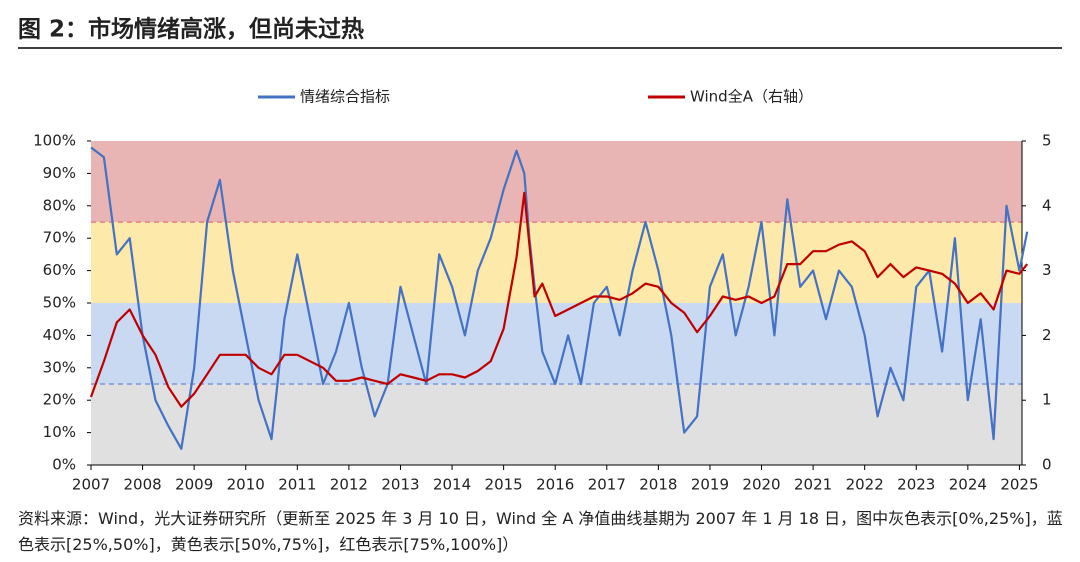 This screenshot has height=562, width=1080. What do you see at coordinates (1047, 400) in the screenshot?
I see `y2-tick-label: 1` at bounding box center [1047, 400].